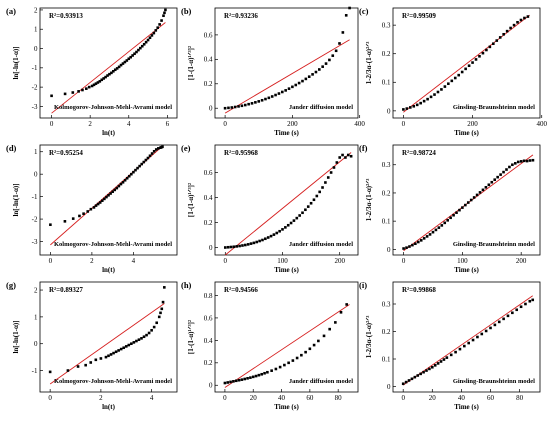  I want to click on y-tick-label: -3, so click(35, 242).